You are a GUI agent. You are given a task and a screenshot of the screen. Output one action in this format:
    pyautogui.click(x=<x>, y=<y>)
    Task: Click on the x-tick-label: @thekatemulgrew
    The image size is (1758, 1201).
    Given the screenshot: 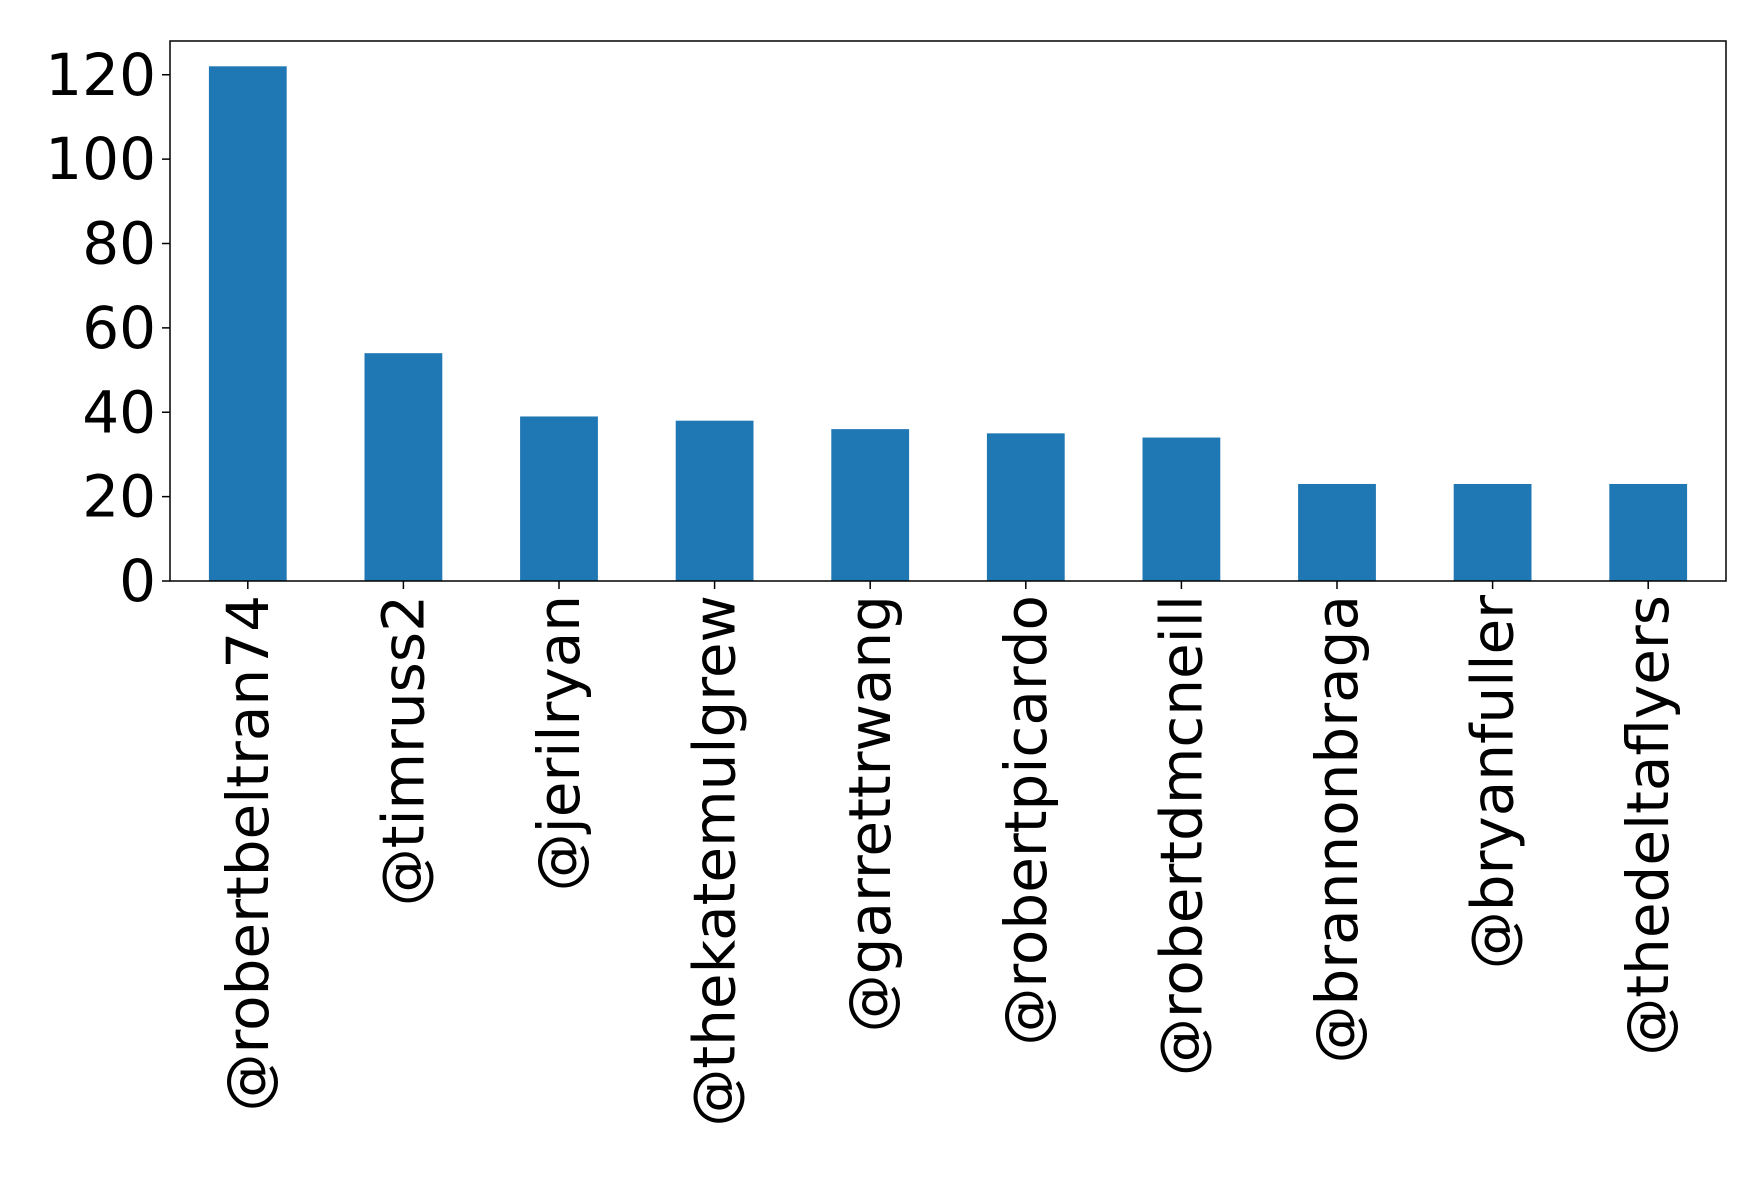 What is the action you would take?
    pyautogui.click(x=715, y=861)
    